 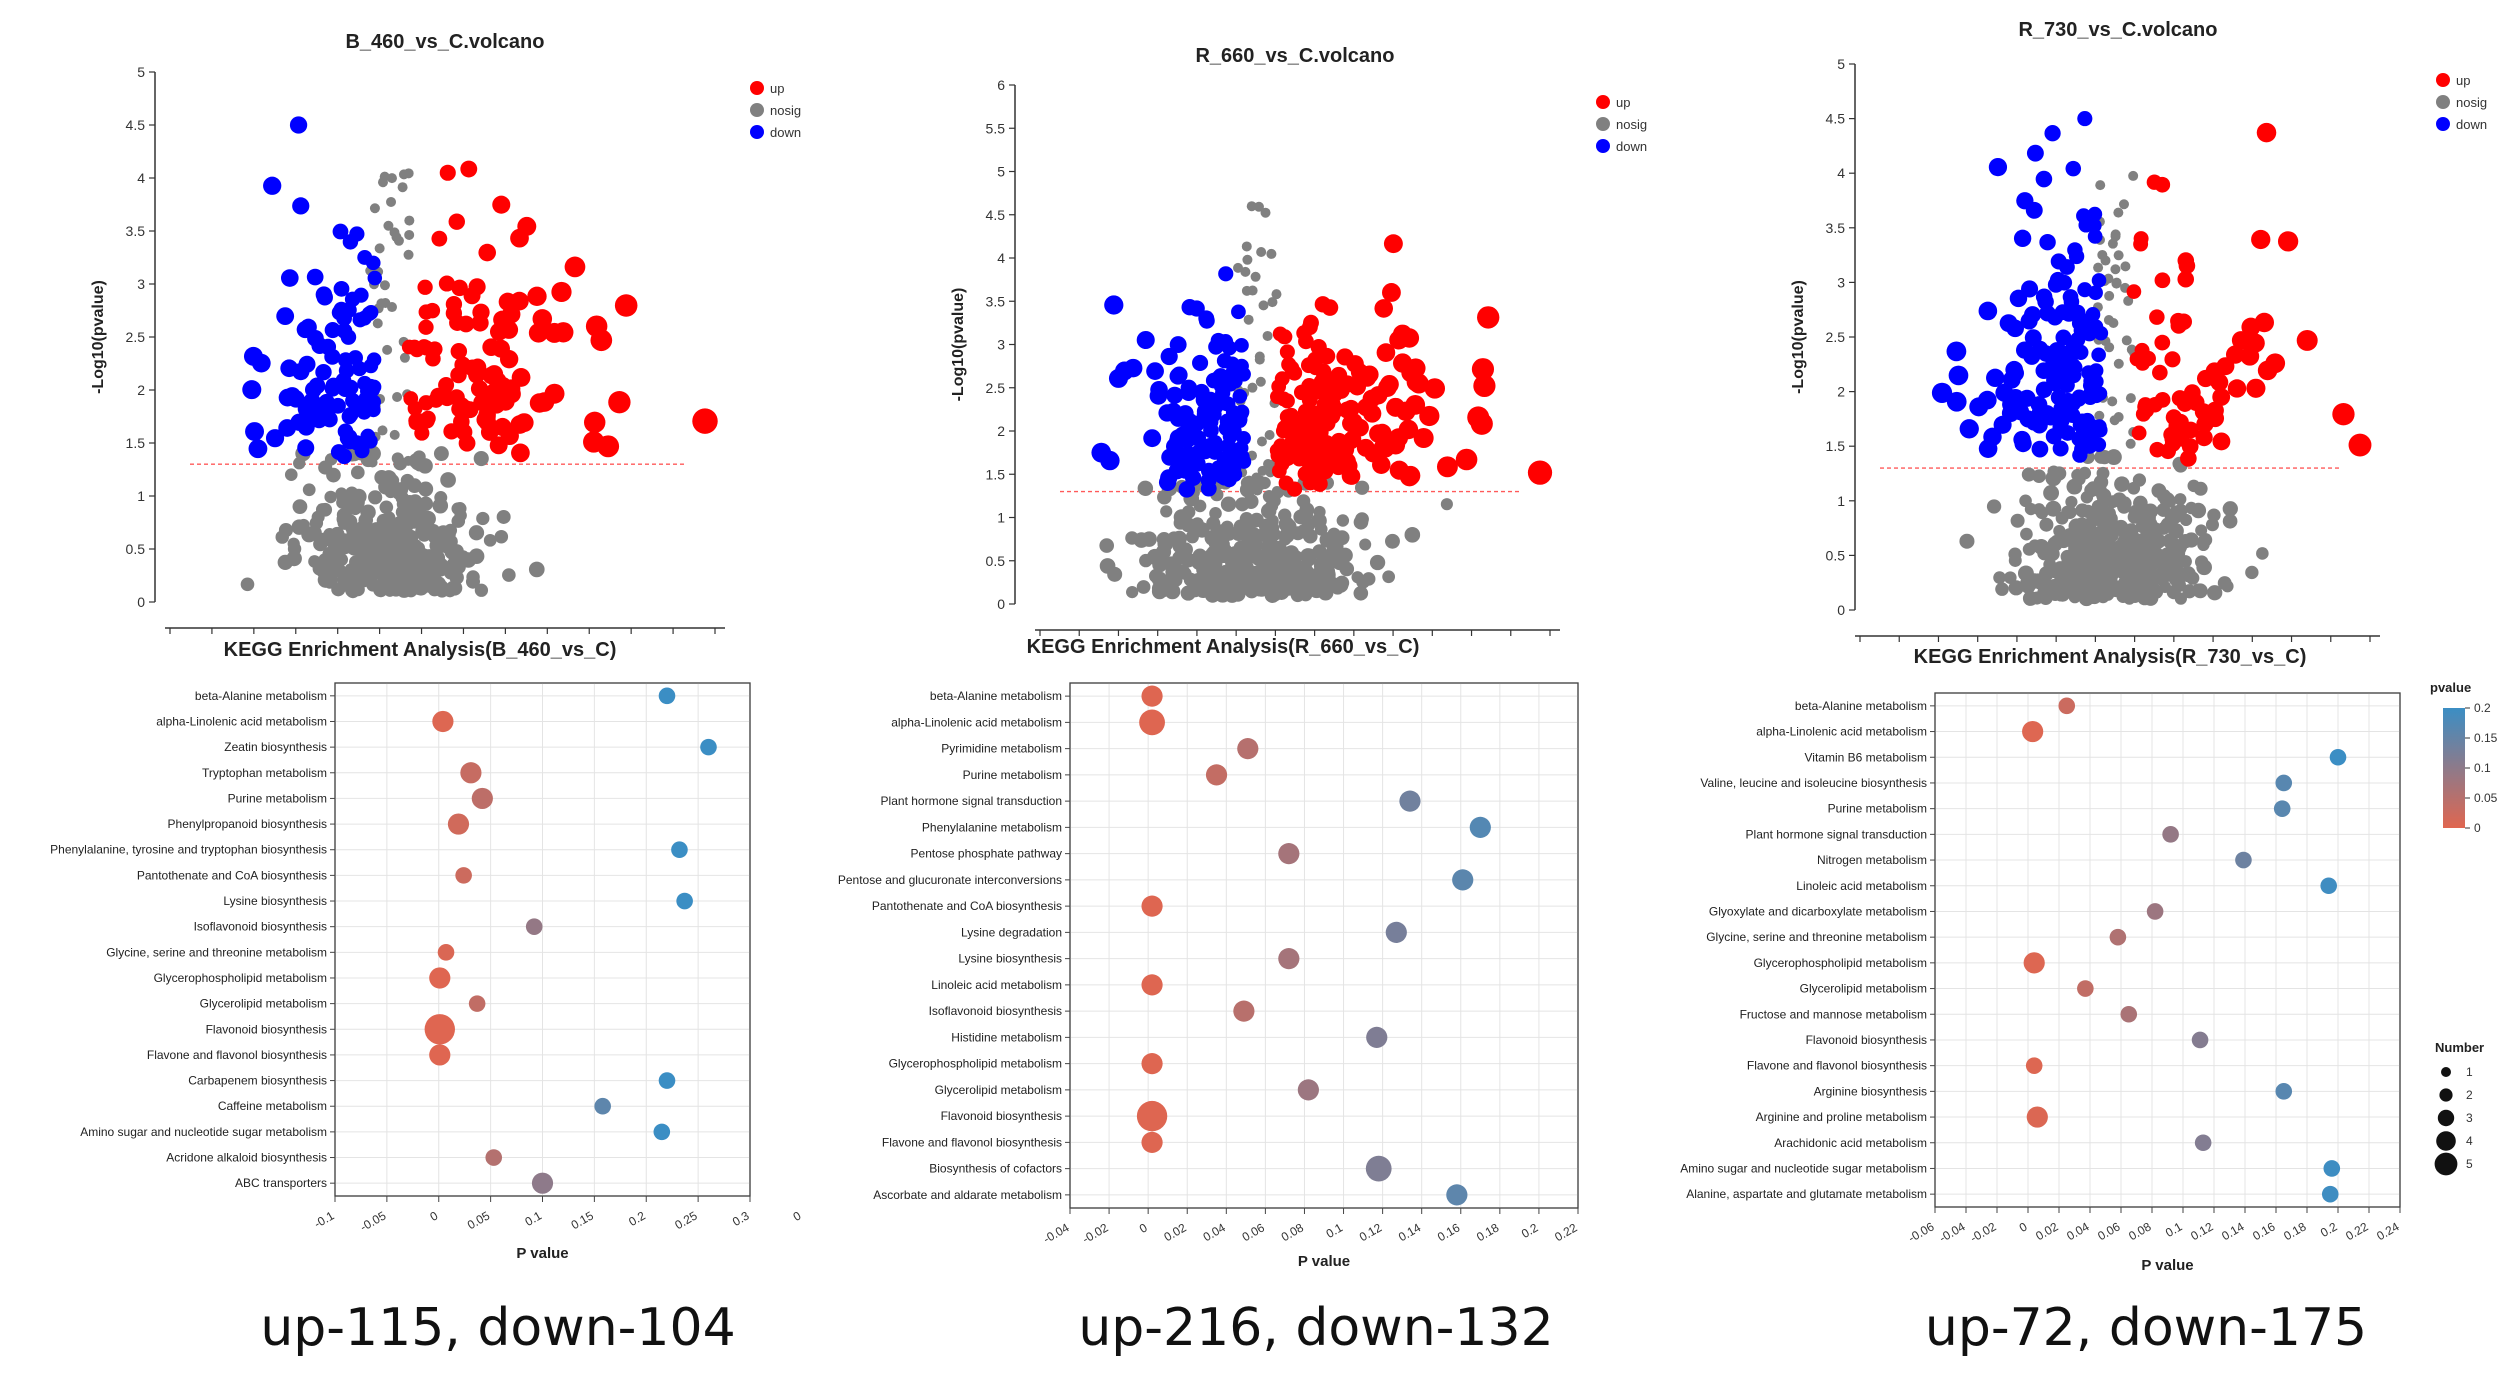 What do you see at coordinates (1863, 989) in the screenshot?
I see `kegg-pathway-label: Glycerolipid metabolism` at bounding box center [1863, 989].